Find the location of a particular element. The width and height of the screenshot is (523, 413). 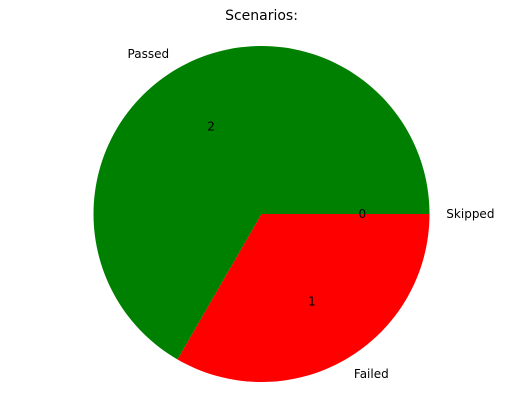

slice-label-passed: Passed is located at coordinates (149, 54).